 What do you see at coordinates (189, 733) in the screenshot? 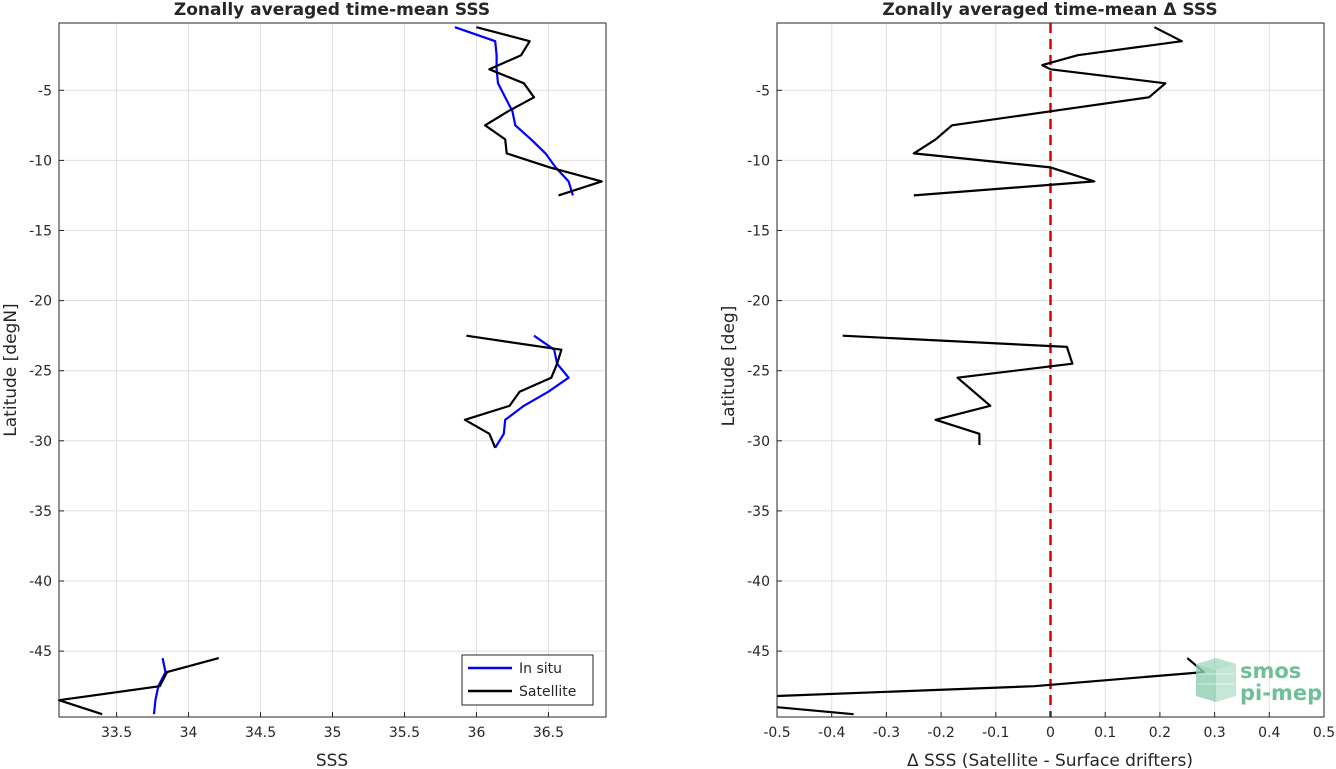
I see `x-tick-label: 34` at bounding box center [189, 733].